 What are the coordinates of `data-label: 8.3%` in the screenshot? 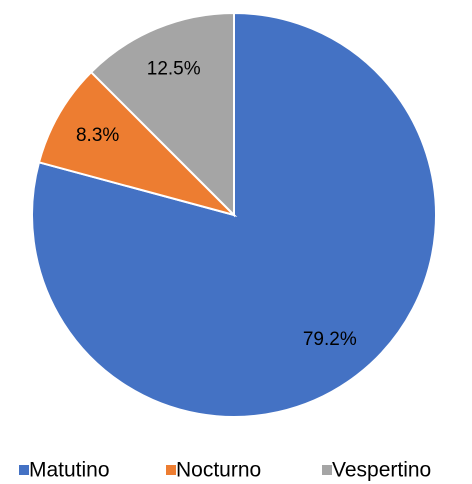 It's located at (97, 135).